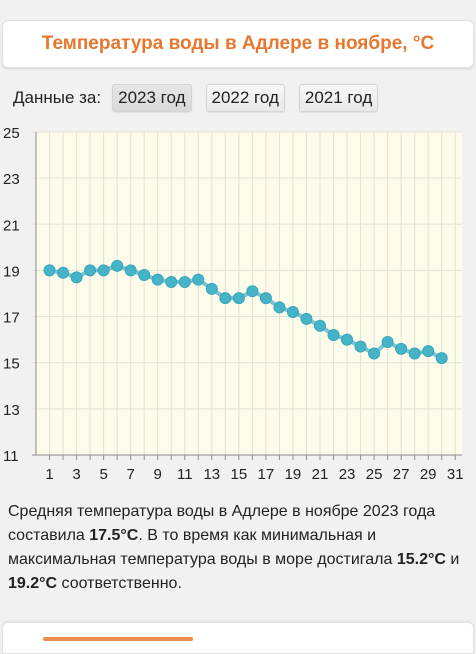 This screenshot has height=654, width=476. Describe the element at coordinates (347, 474) in the screenshot. I see `x-tick-label: 23` at that location.